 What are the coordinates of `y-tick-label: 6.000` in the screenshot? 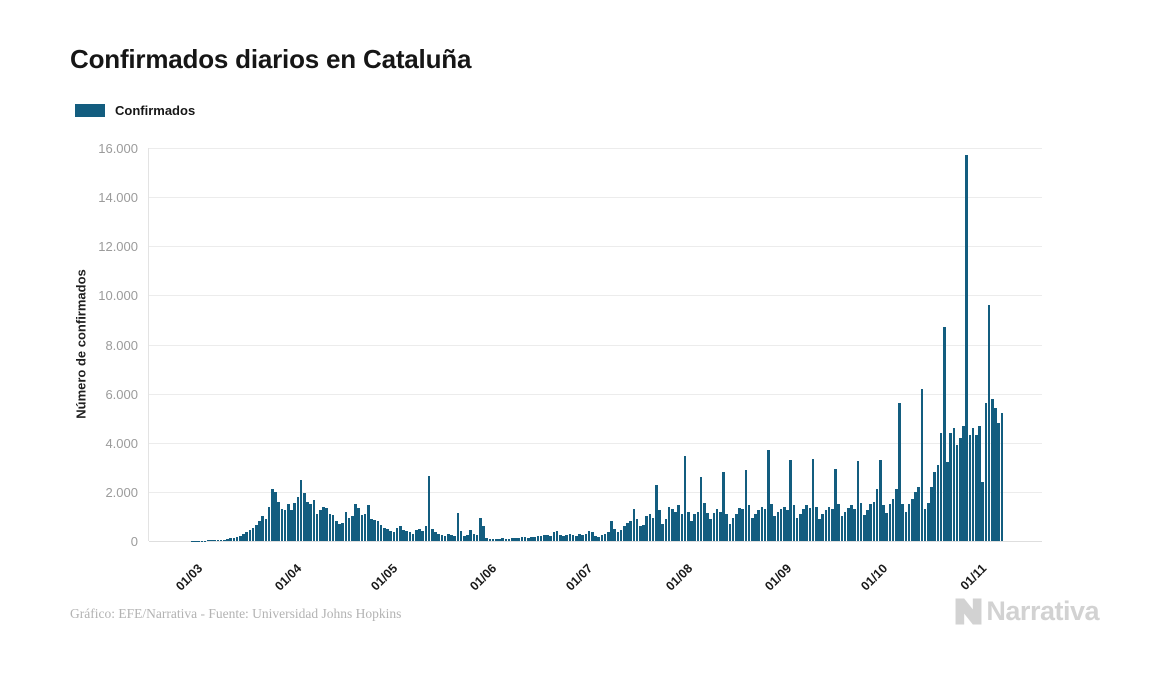 It's located at (121, 394).